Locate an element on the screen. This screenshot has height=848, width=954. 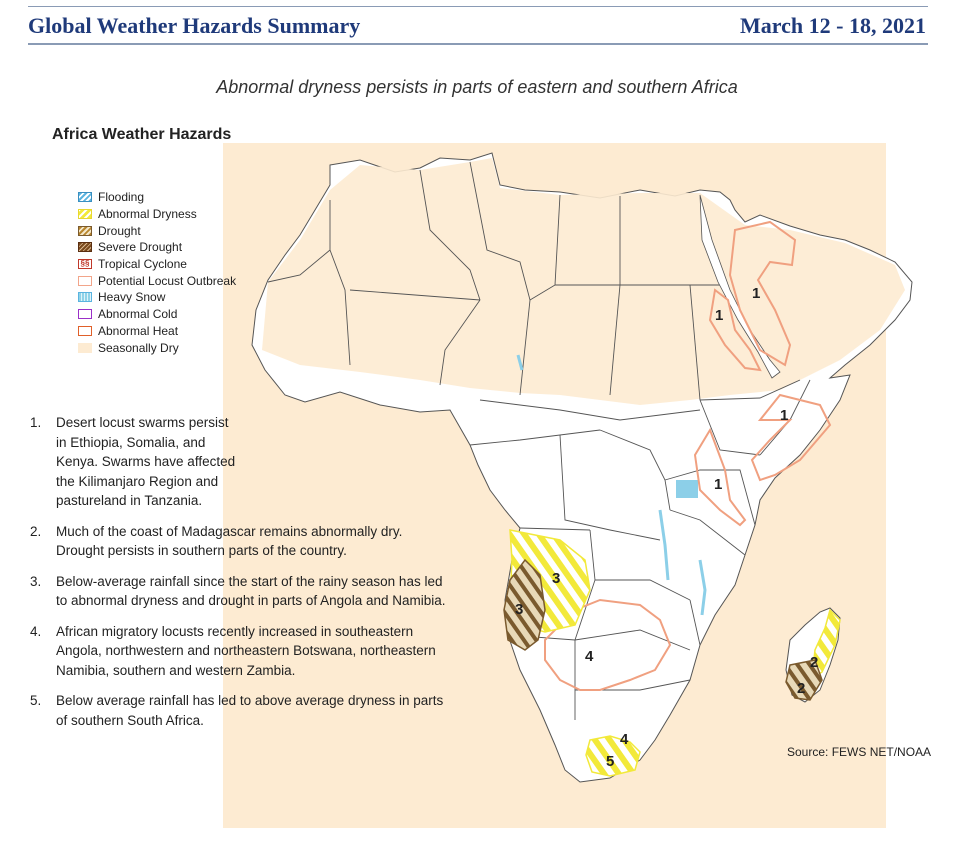
seasonally-dry-swatch-icon is located at coordinates (85, 347).